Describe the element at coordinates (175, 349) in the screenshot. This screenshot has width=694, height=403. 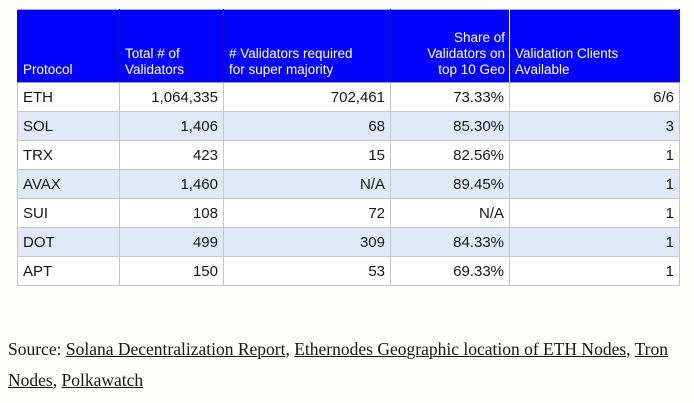
I see `source-link-1: Solana Decentralization Report` at that location.